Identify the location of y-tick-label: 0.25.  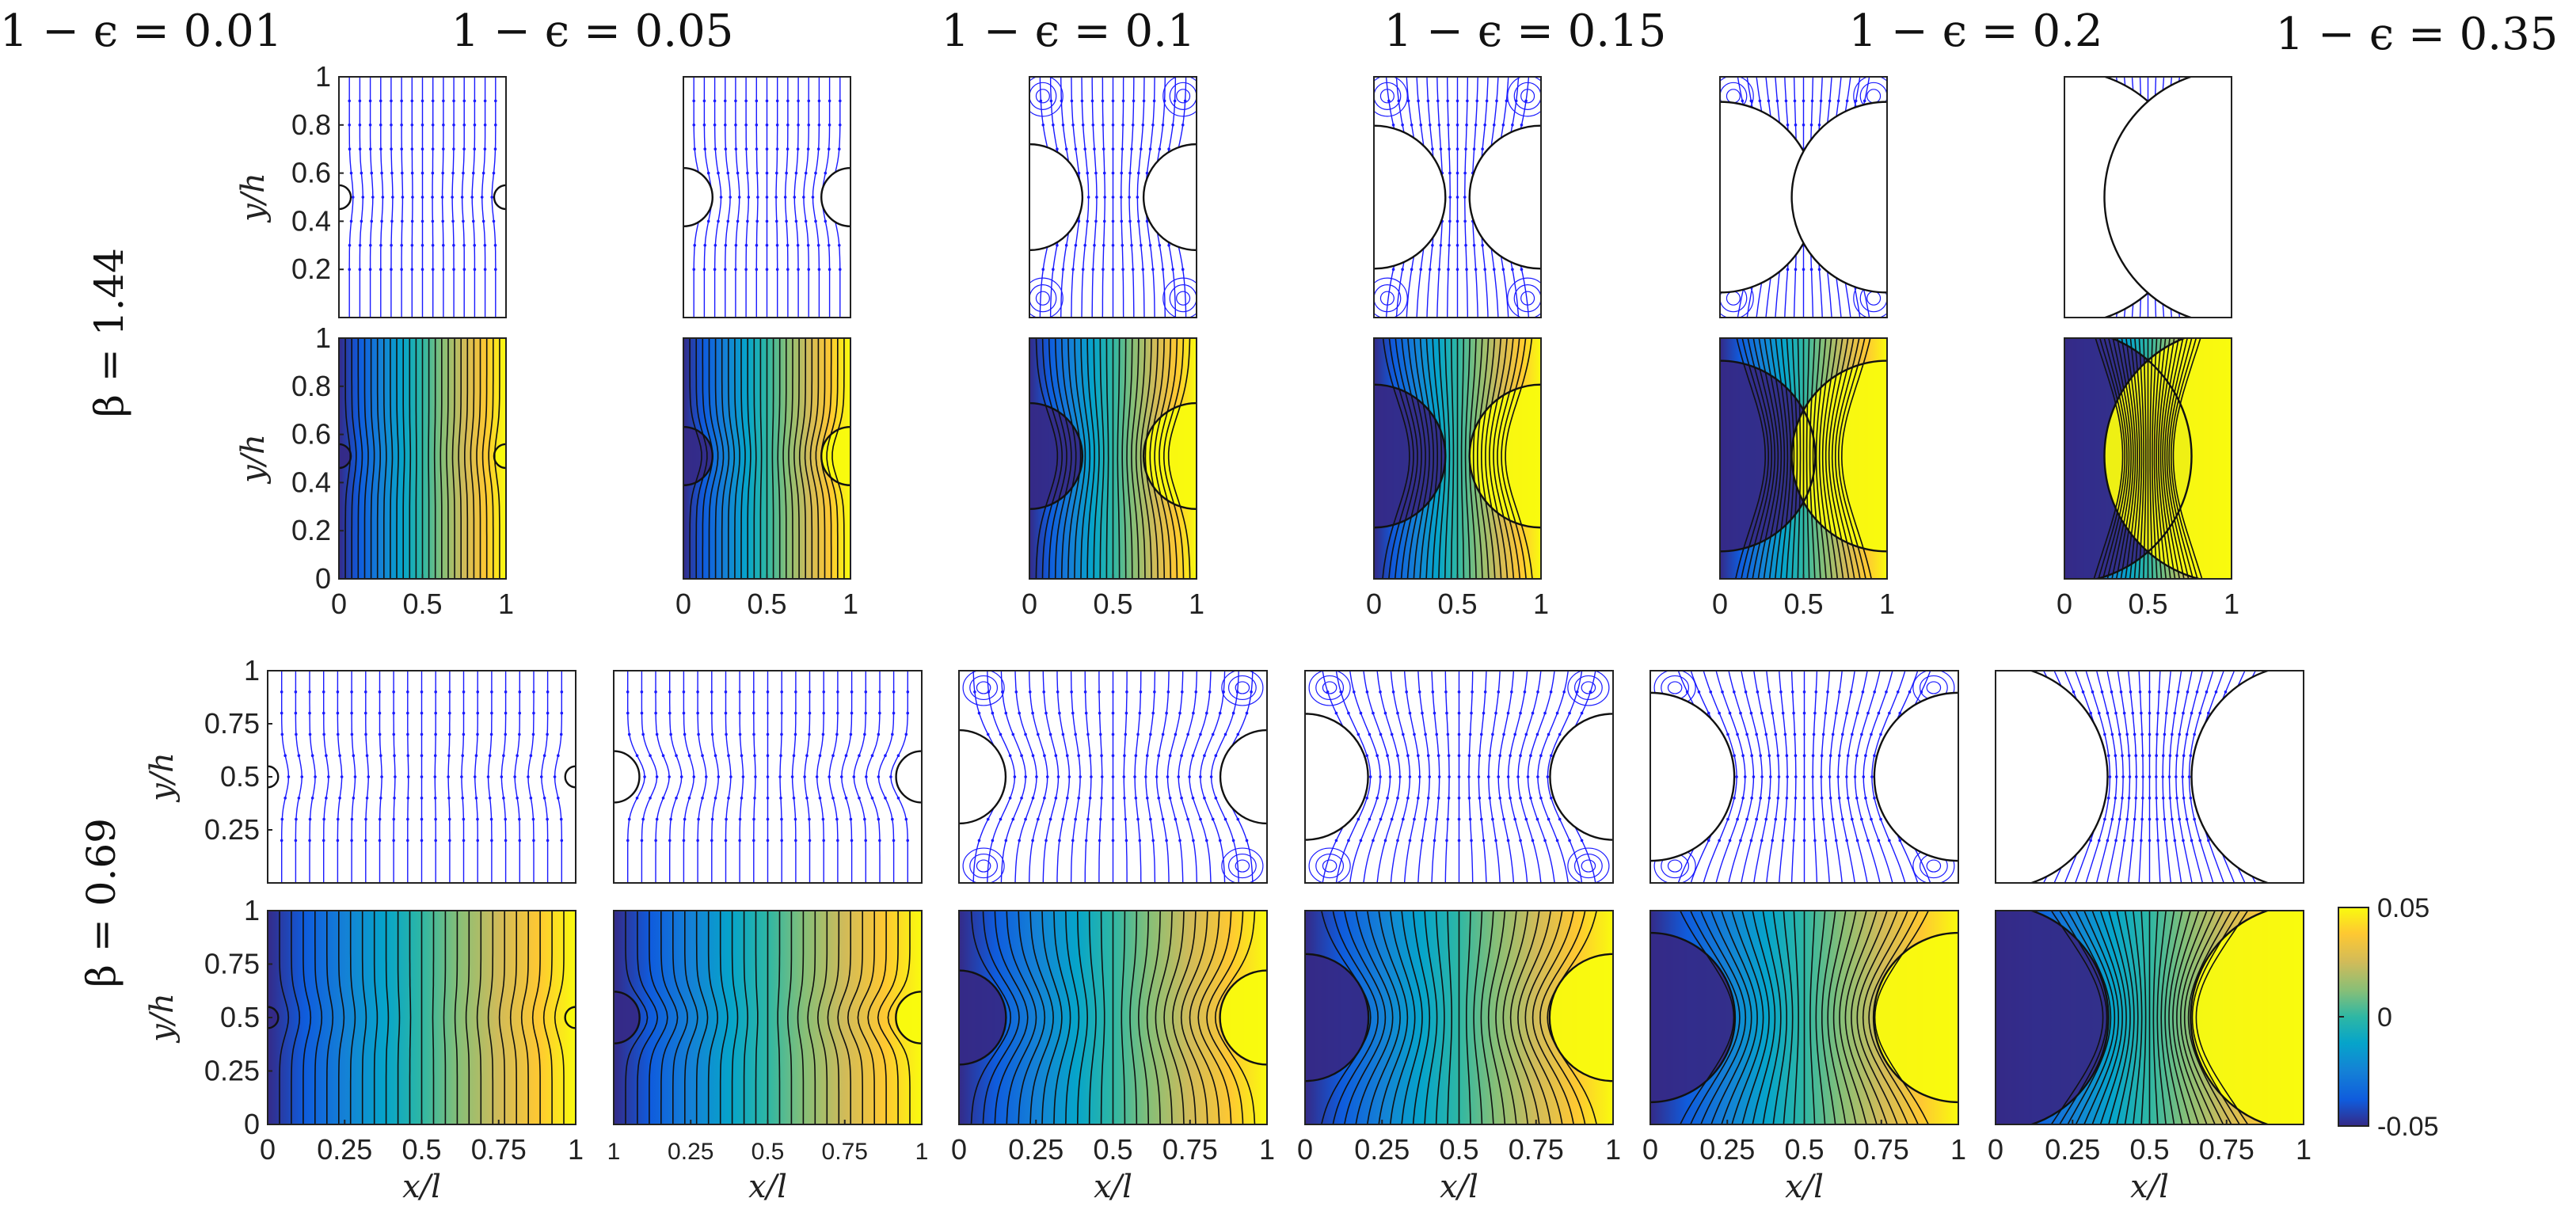
(232, 1071).